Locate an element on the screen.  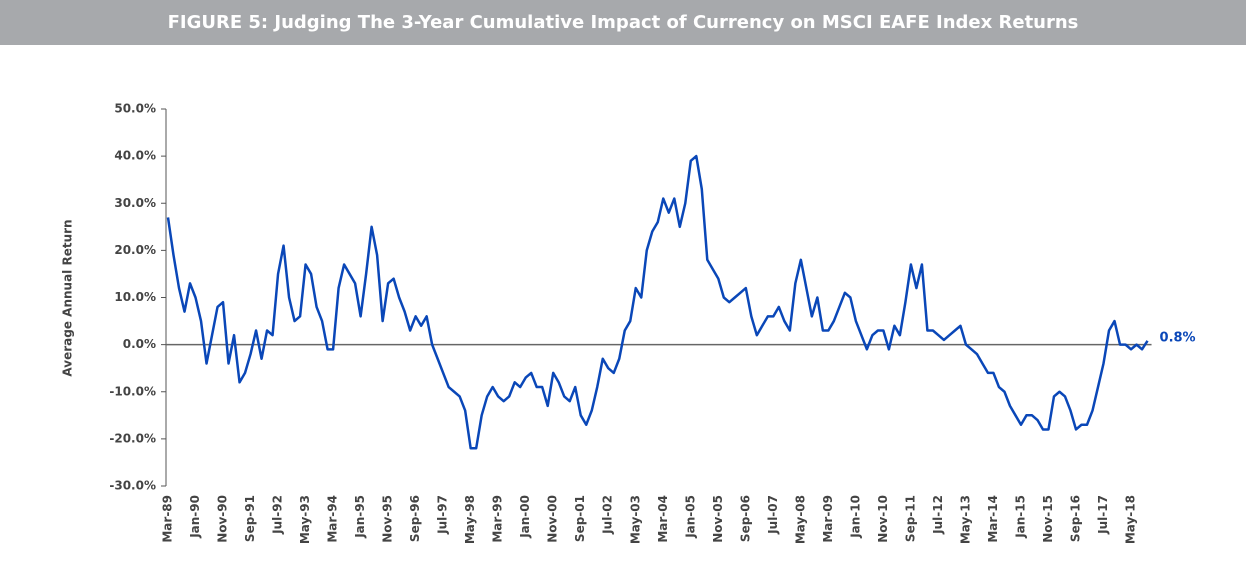
x-tick-label: Sep-16 is located at coordinates (1075, 518).